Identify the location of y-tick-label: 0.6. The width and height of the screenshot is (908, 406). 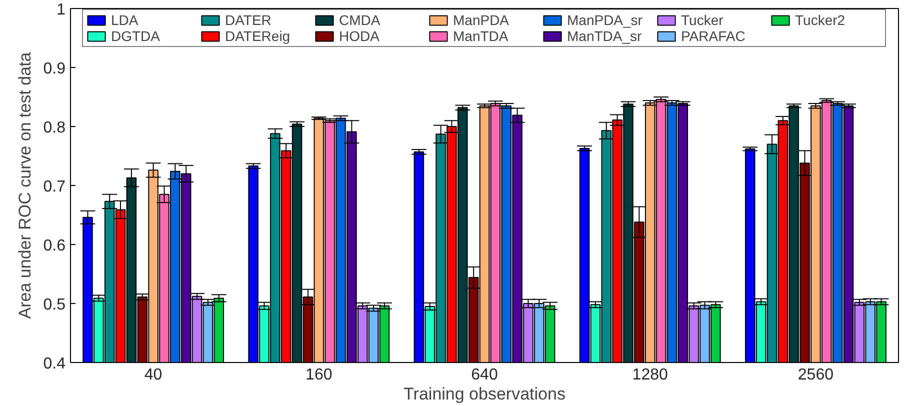
(54, 246).